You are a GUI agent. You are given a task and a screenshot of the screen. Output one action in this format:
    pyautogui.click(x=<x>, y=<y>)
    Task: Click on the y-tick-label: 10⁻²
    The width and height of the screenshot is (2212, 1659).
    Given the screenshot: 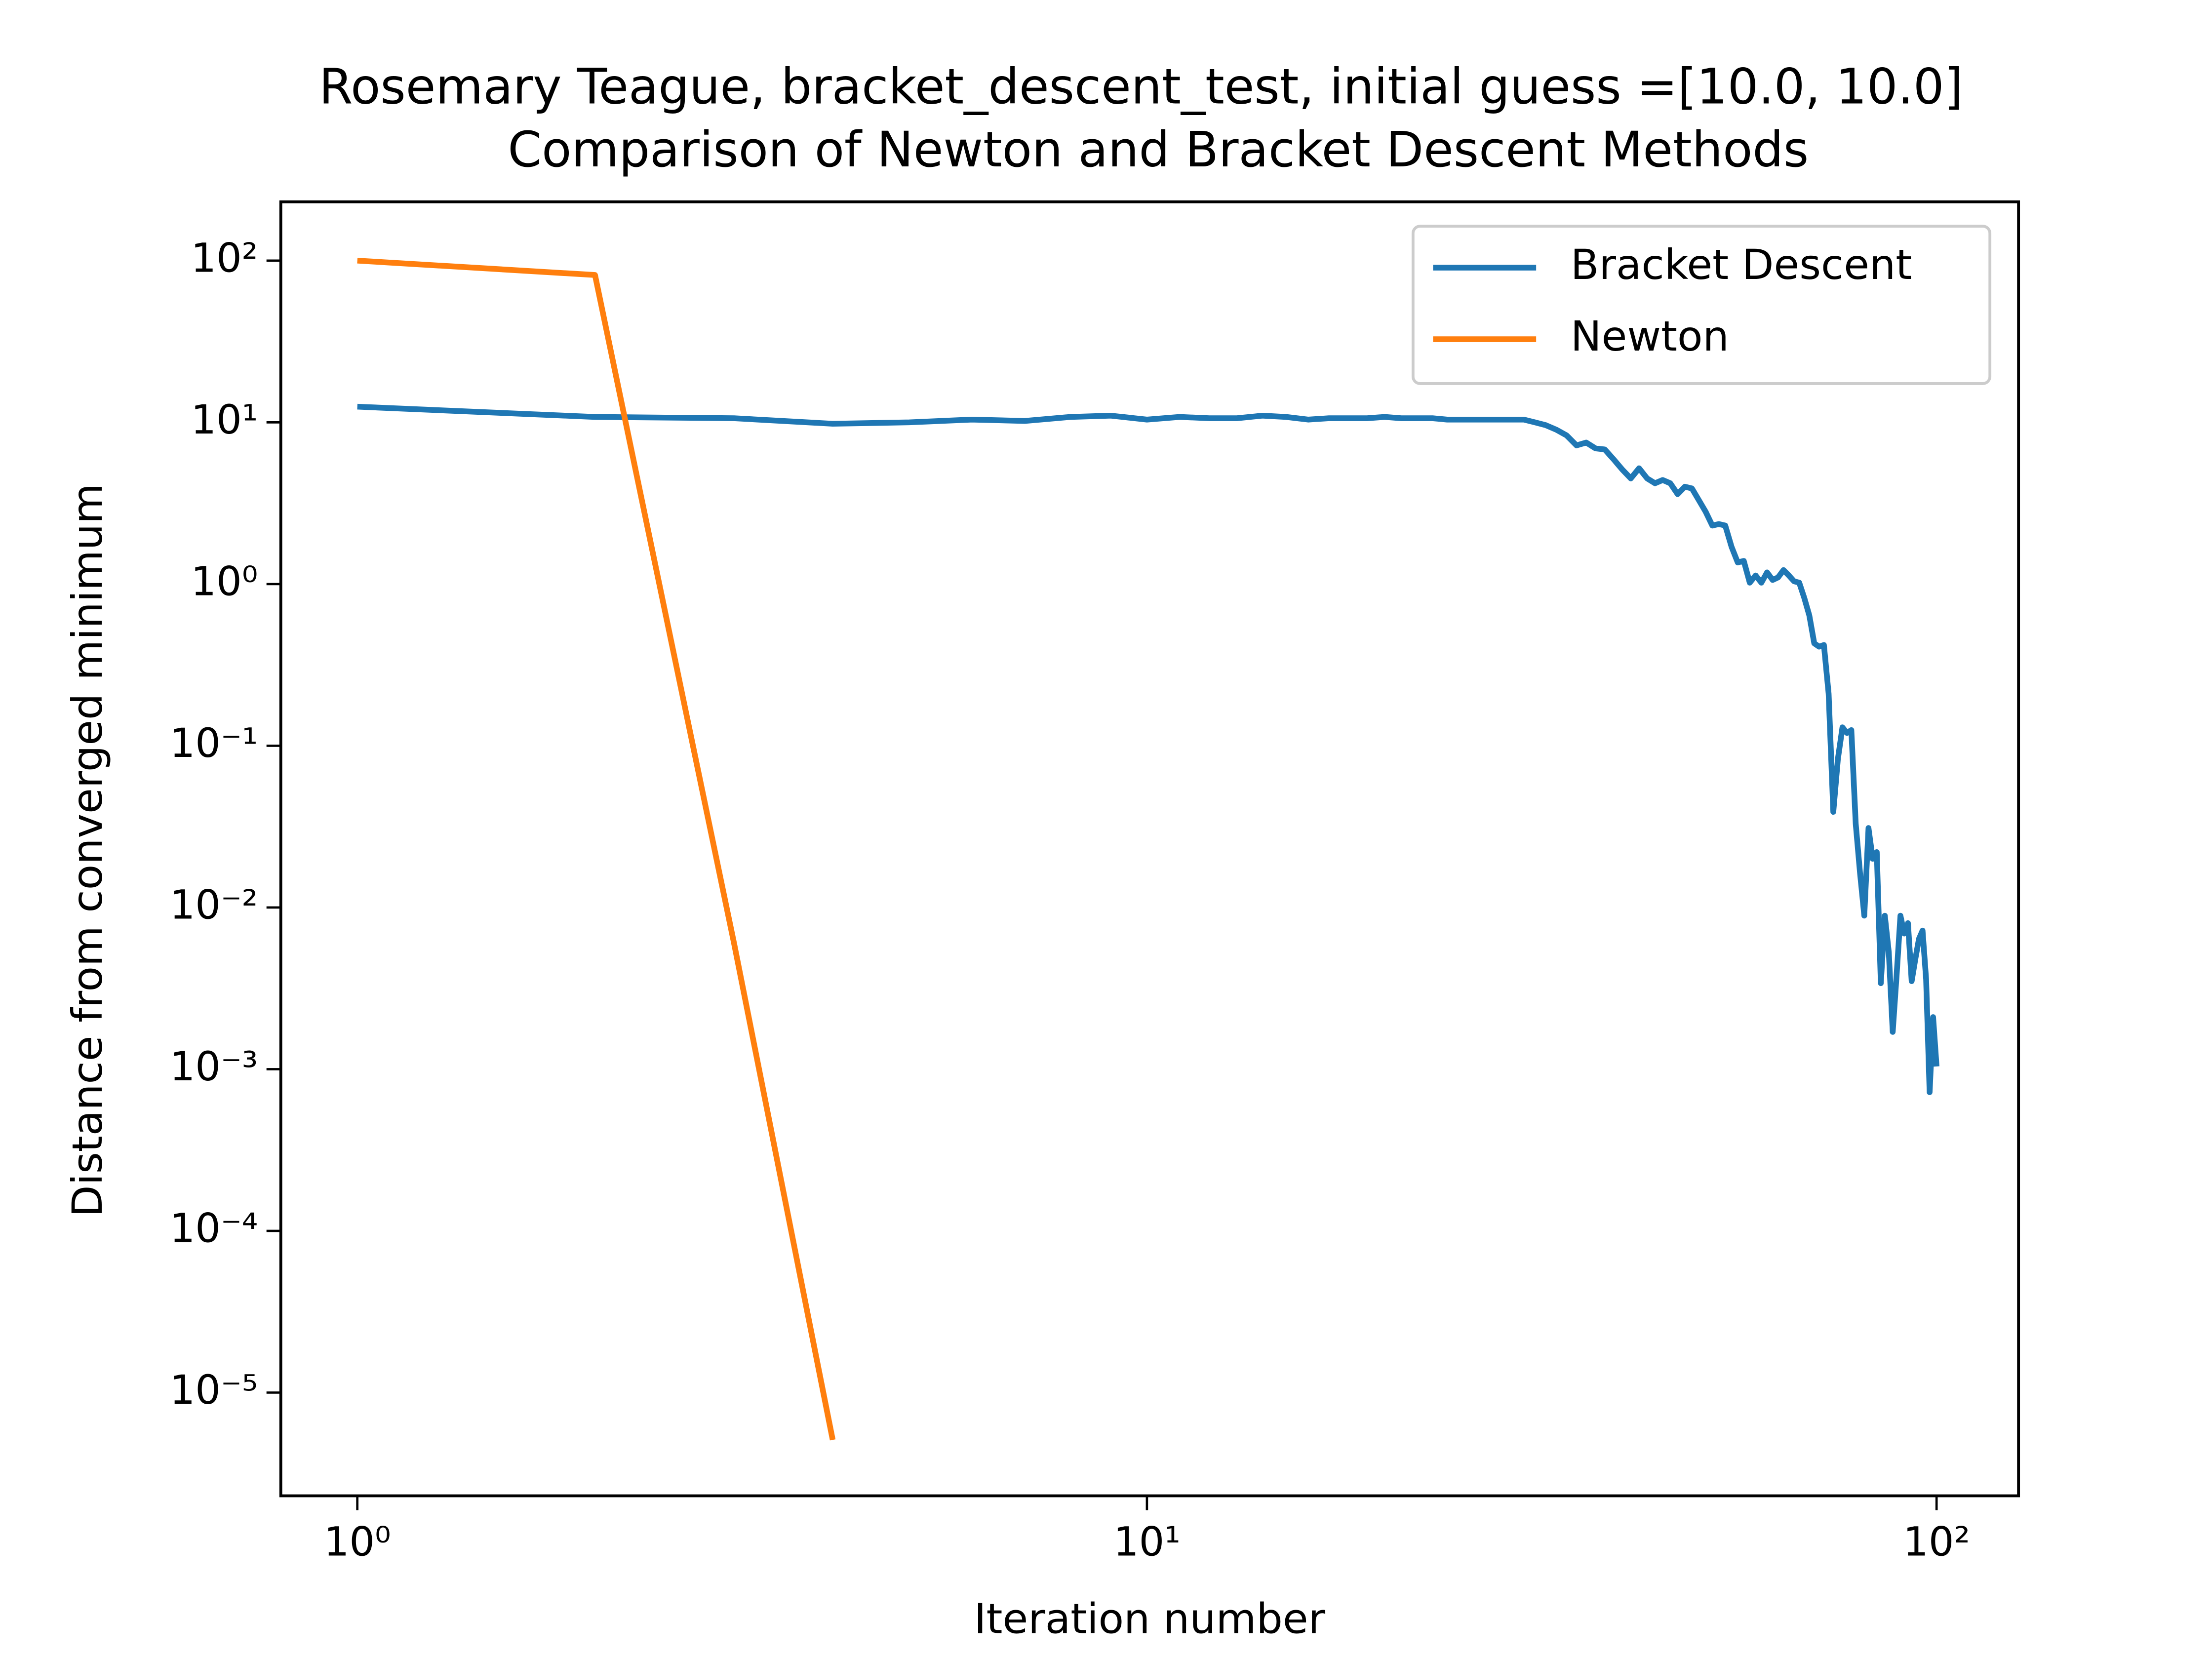 What is the action you would take?
    pyautogui.click(x=214, y=905)
    